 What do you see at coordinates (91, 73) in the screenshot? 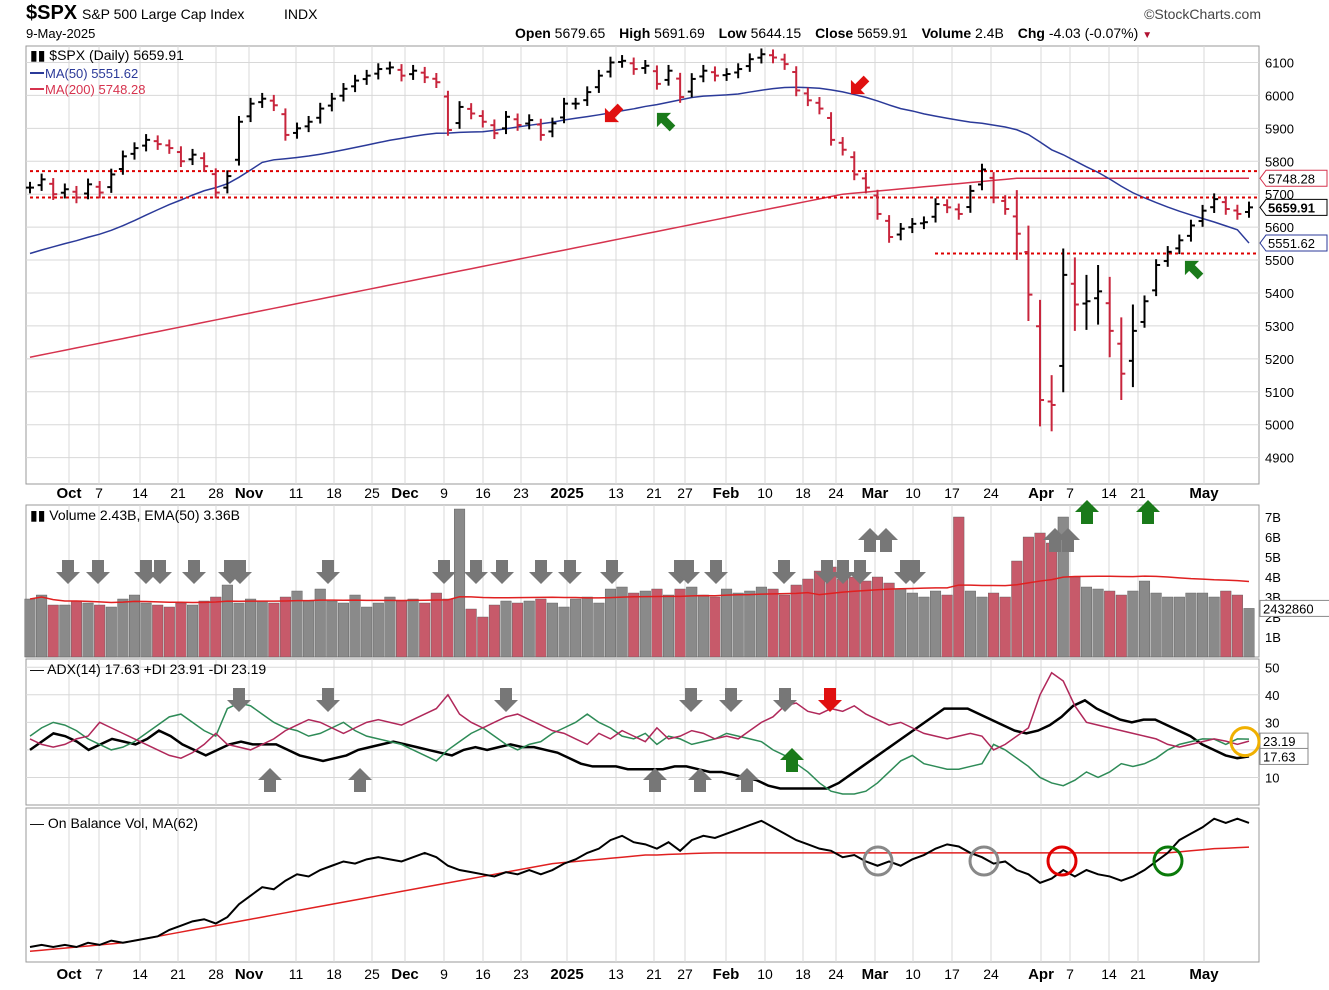
I see `ma50-legend-label: MA(50) 5551.62` at bounding box center [91, 73].